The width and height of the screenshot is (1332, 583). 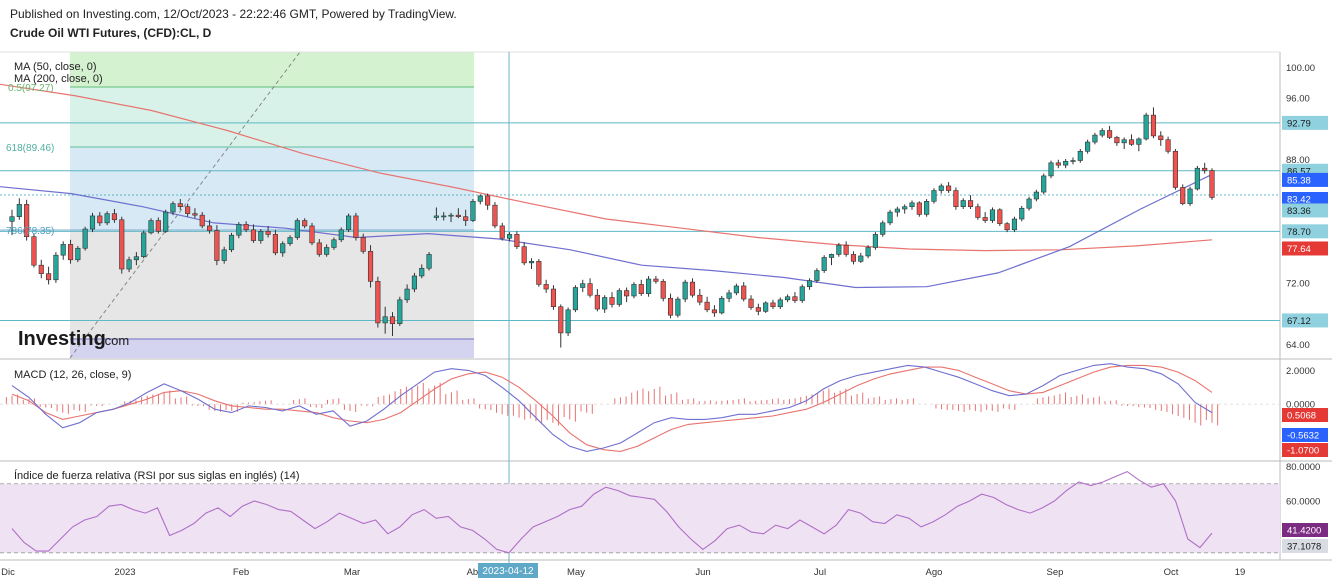 What do you see at coordinates (1305, 179) in the screenshot?
I see `price-badge: 85.38` at bounding box center [1305, 179].